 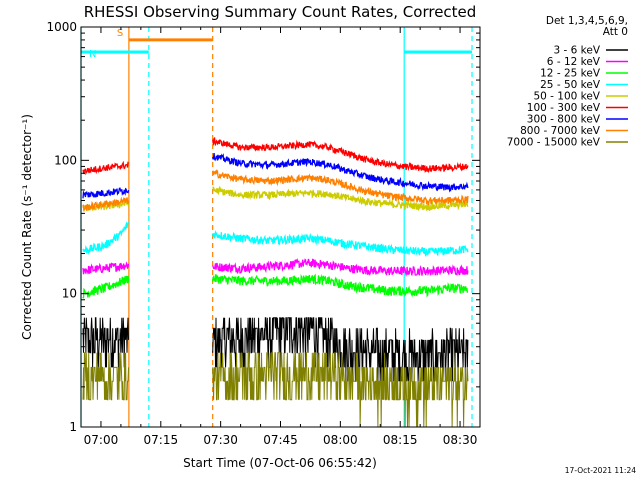 What do you see at coordinates (554, 143) in the screenshot?
I see `legend-label-8: 7000 - 15000 keV` at bounding box center [554, 143].